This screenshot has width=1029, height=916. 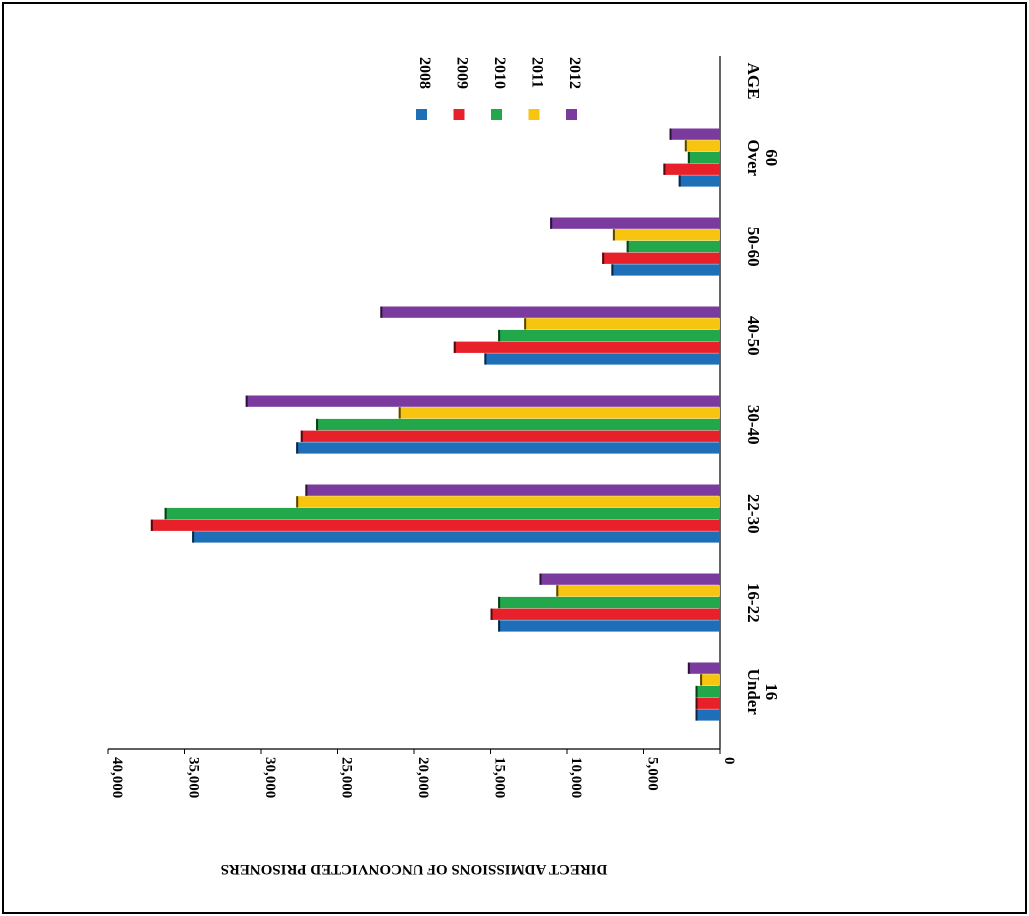 I want to click on category-label: 50-60, so click(x=753, y=247).